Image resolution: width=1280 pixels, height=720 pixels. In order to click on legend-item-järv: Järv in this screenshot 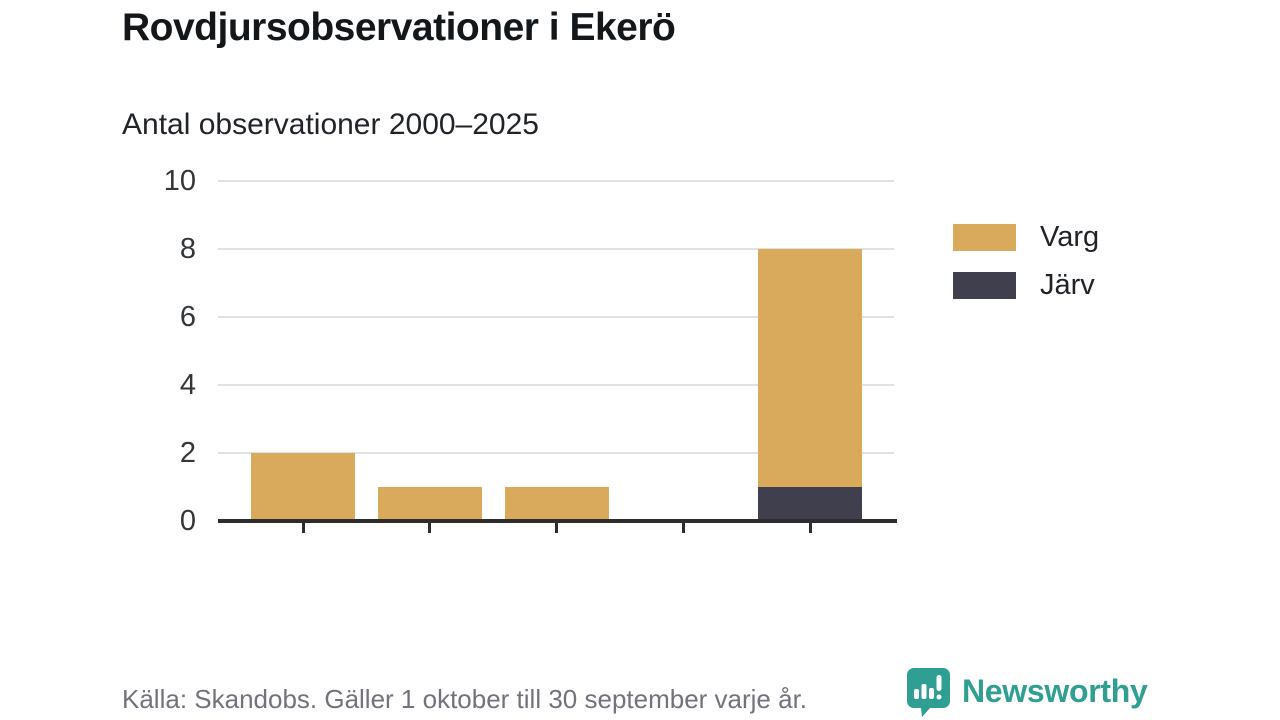, I will do `click(1026, 285)`.